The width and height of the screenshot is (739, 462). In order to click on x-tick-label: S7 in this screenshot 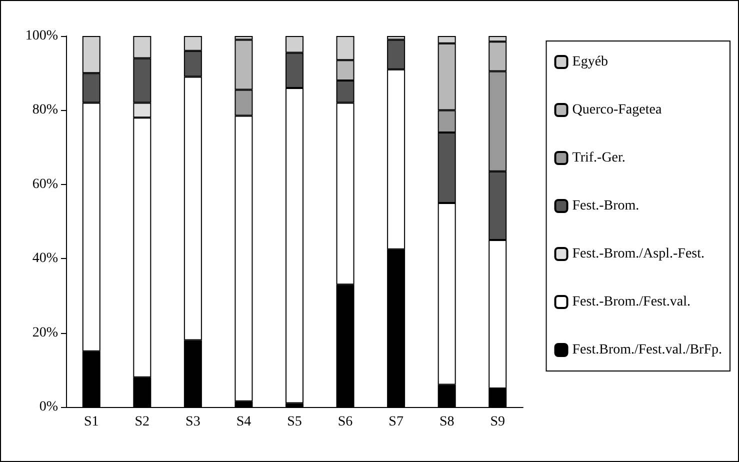, I will do `click(396, 422)`.